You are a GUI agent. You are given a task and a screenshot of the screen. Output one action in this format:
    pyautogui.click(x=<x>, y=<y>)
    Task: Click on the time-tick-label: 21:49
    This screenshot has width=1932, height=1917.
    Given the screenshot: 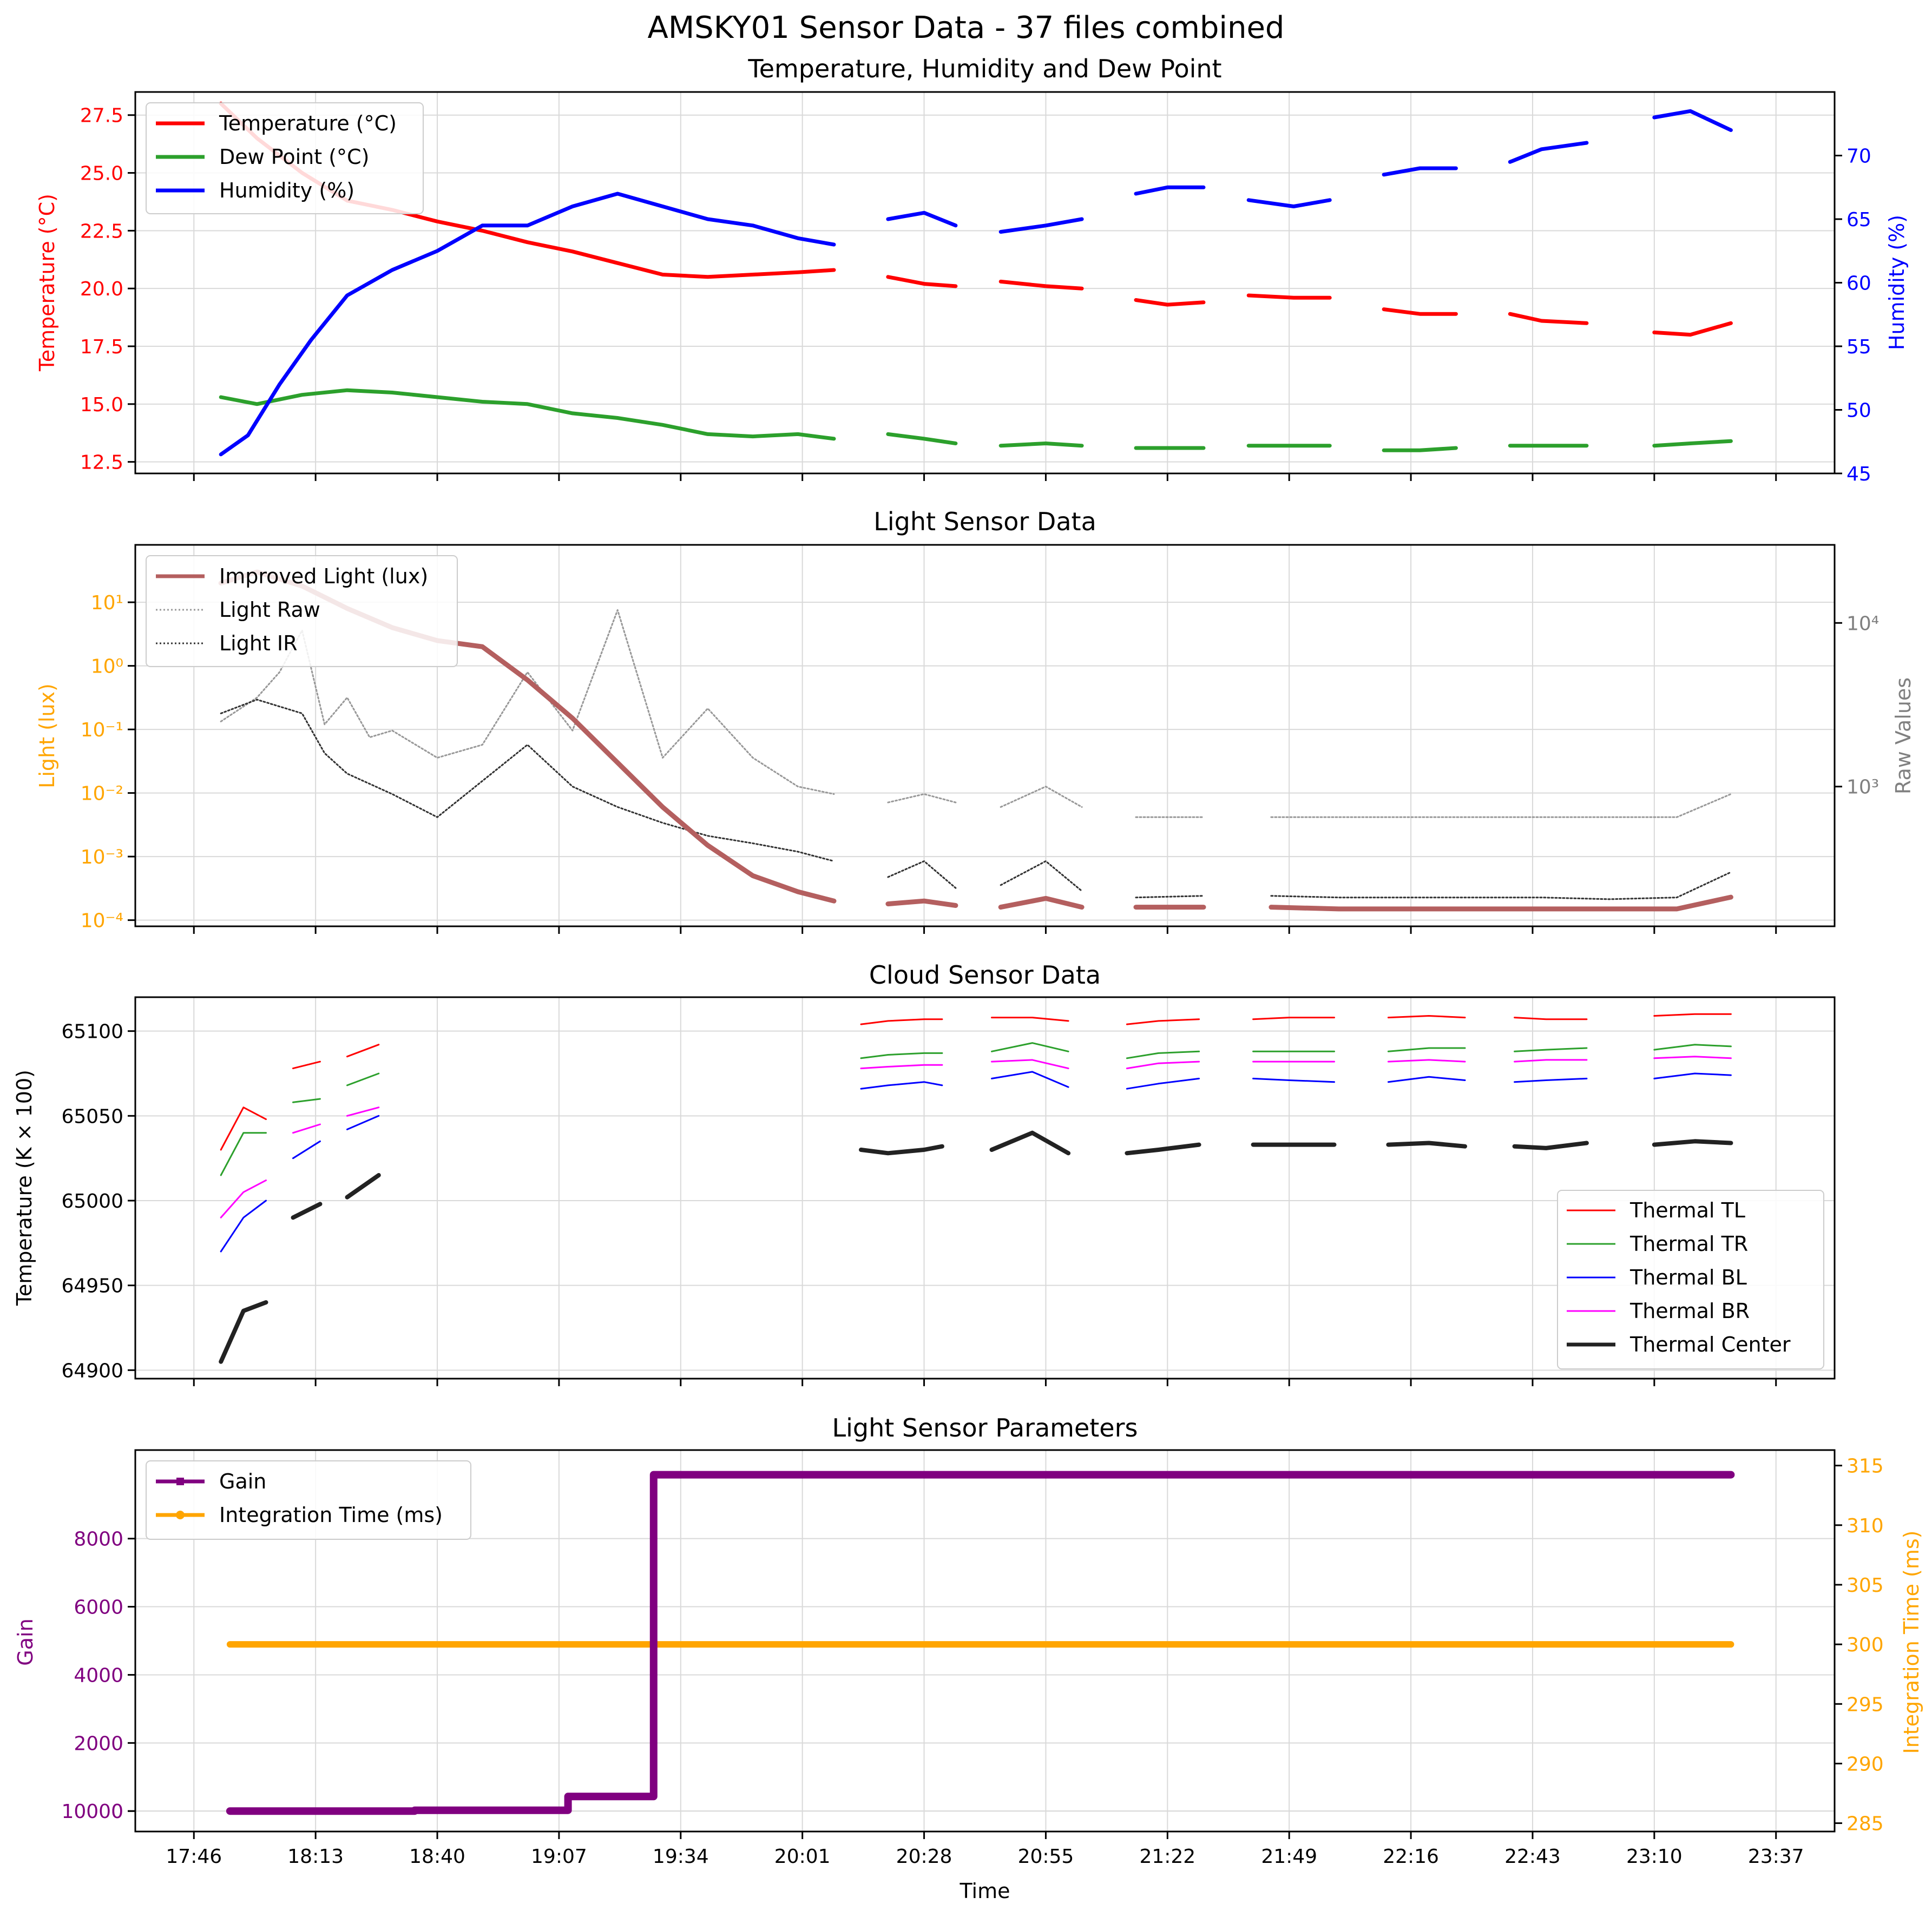 What is the action you would take?
    pyautogui.click(x=1289, y=1857)
    